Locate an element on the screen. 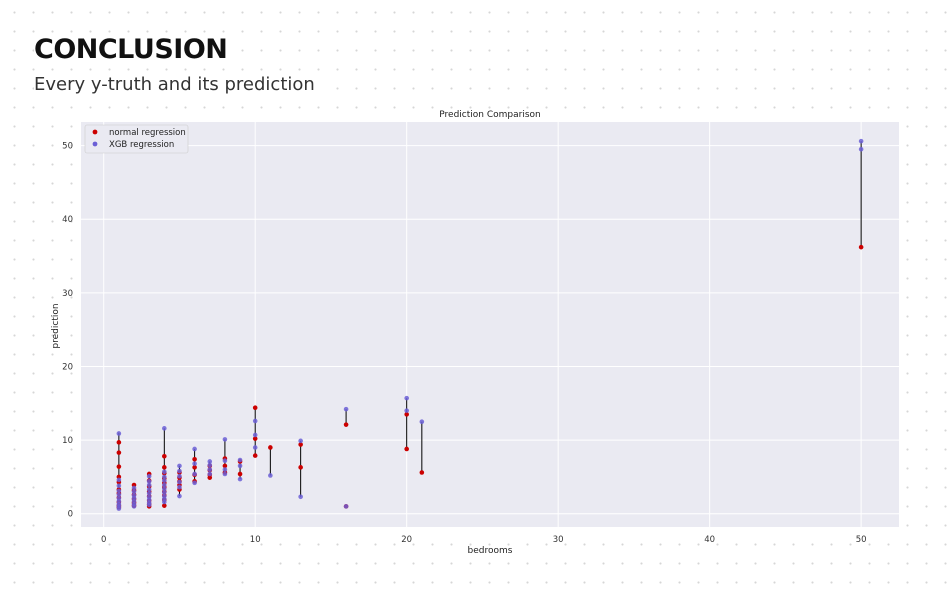 The image size is (950, 594). y-tick-label: 30 is located at coordinates (67, 294).